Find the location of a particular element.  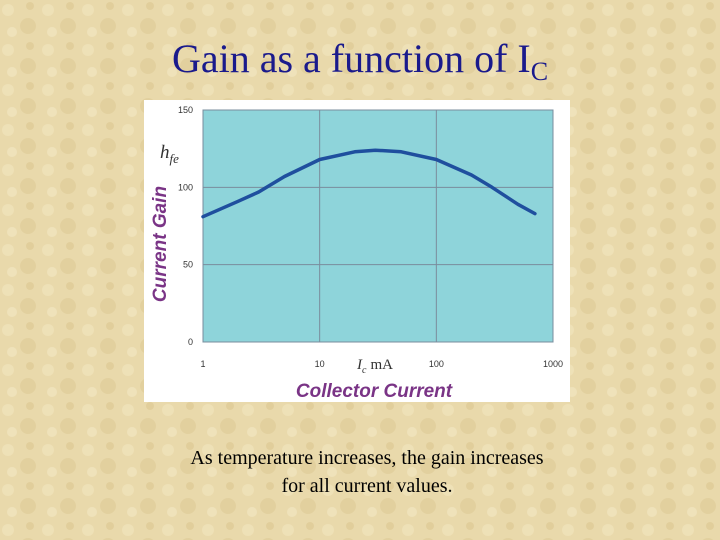

x-tick-label: 100 is located at coordinates (436, 364).